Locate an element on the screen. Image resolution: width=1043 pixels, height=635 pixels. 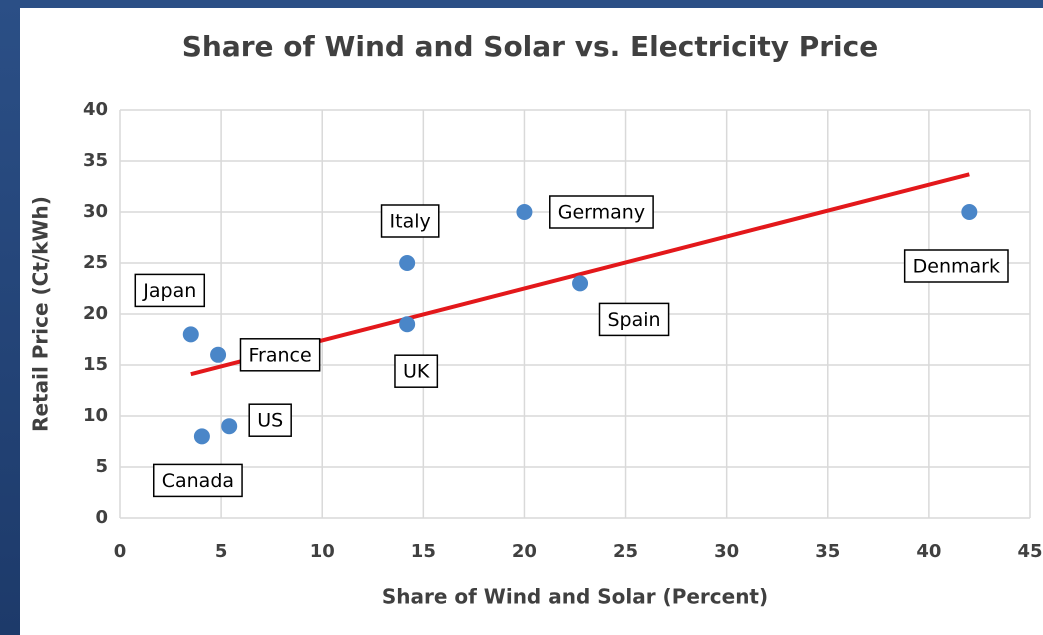
point-label: US is located at coordinates (270, 421).